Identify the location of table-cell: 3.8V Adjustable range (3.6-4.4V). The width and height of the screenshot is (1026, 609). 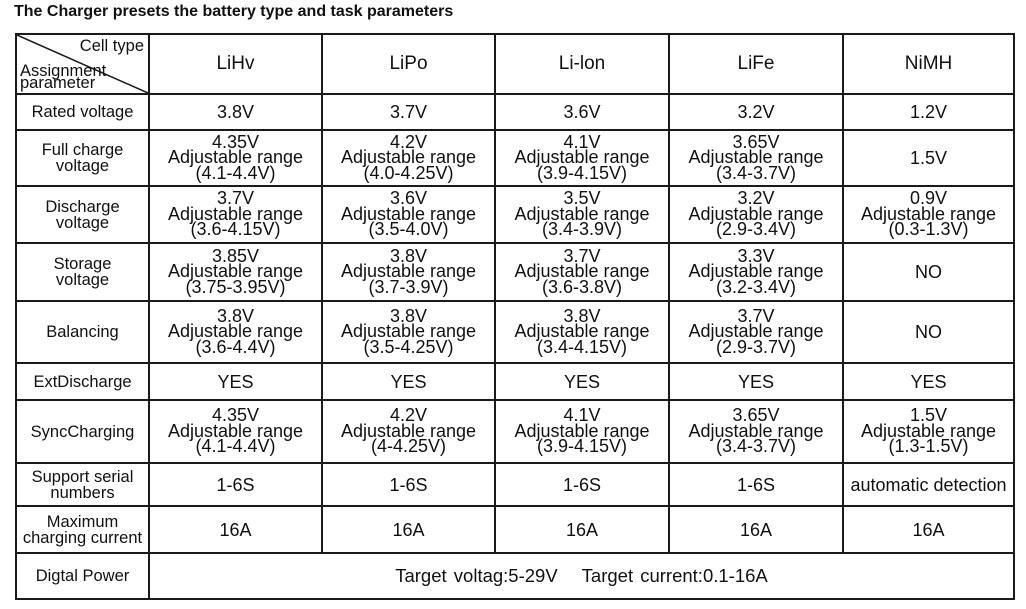
(235, 332).